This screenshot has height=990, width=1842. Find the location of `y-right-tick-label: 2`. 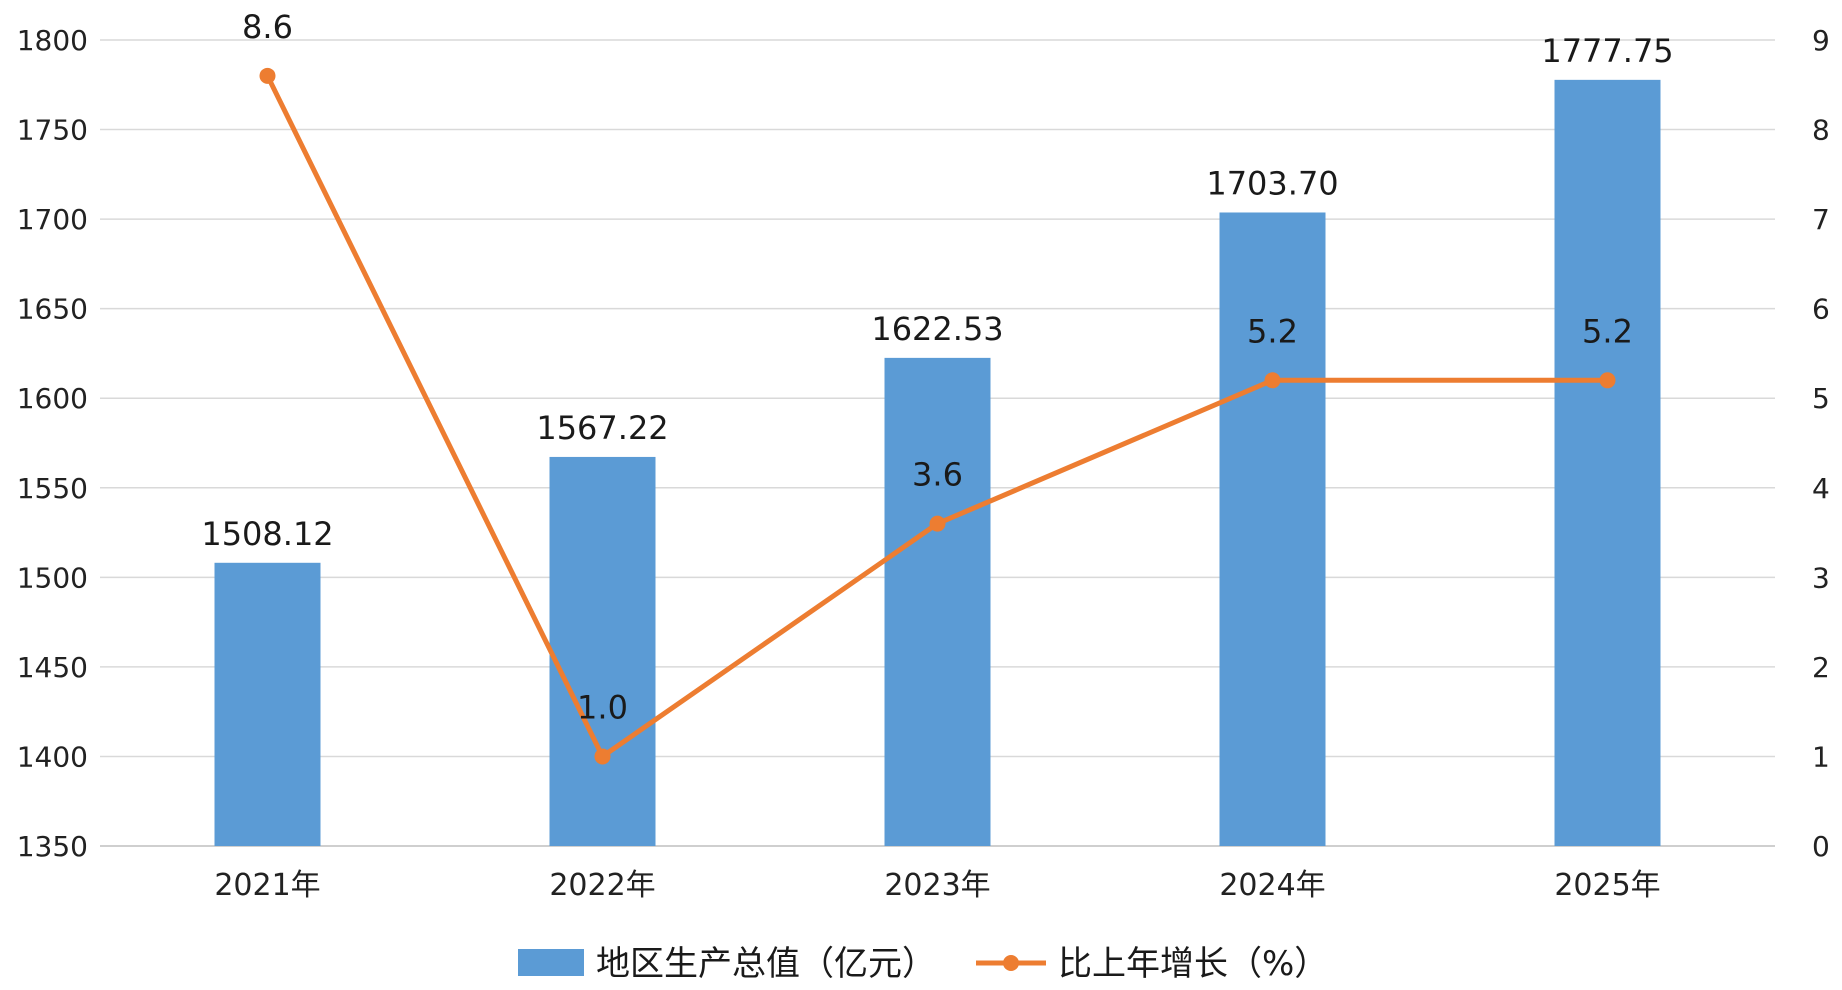

y-right-tick-label: 2 is located at coordinates (1821, 667).